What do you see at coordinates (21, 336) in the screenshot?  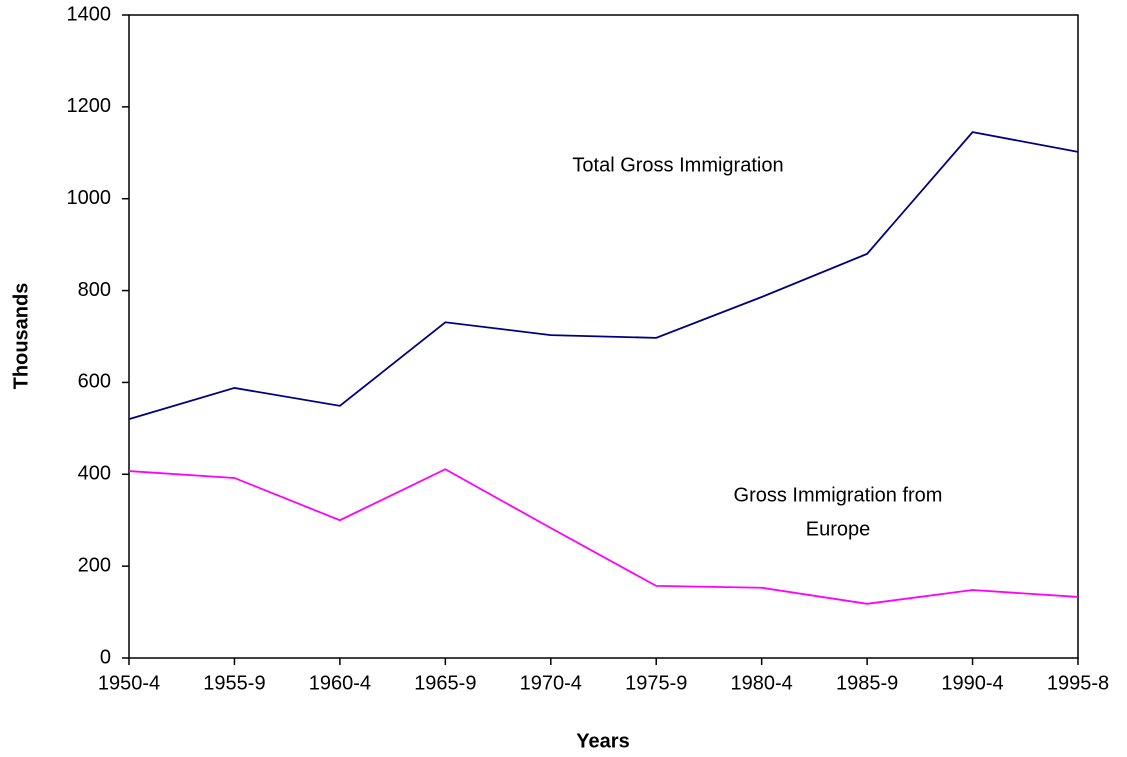 I see `y-axis-title: Thousands` at bounding box center [21, 336].